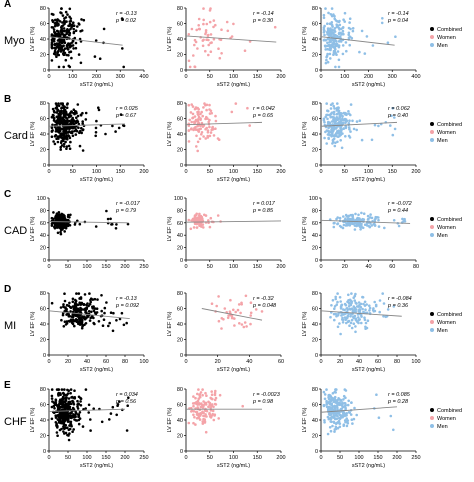 The image size is (474, 482). I want to click on x-tick-label: 80, so click(397, 362).